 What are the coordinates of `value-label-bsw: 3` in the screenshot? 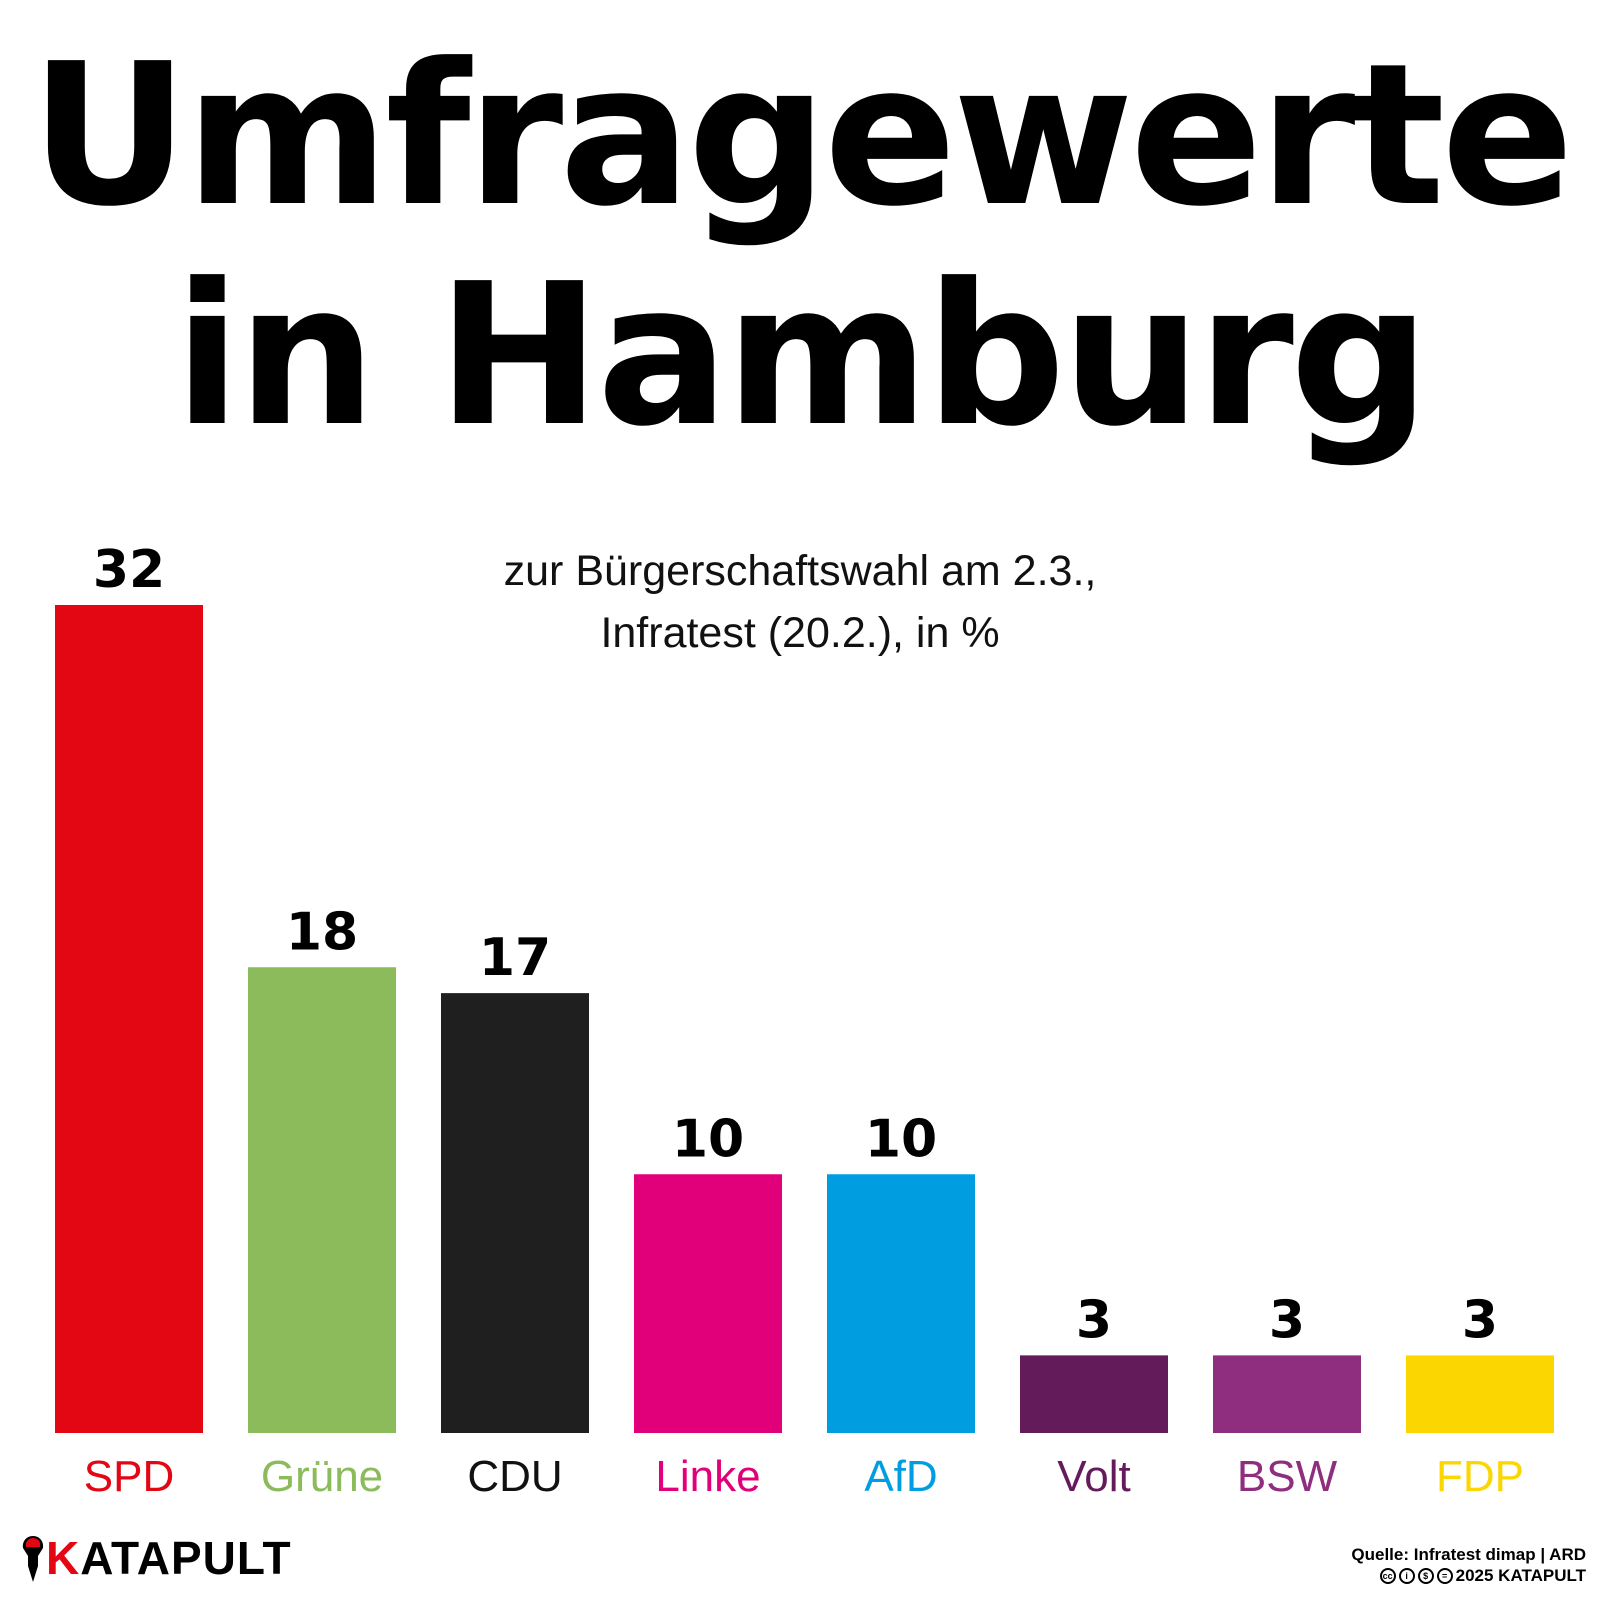 It's located at (1287, 1320).